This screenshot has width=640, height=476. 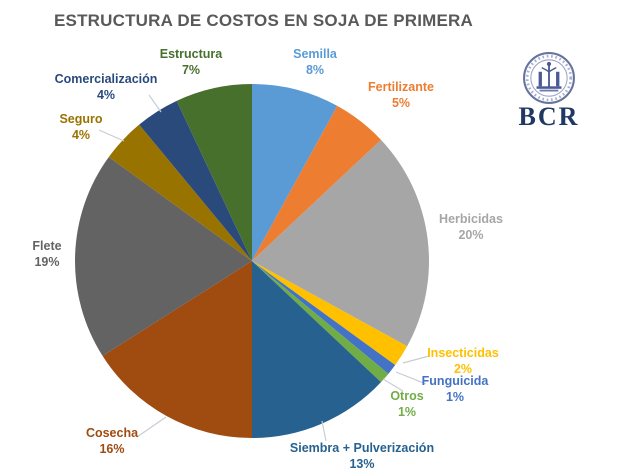 I want to click on slice-label-siembra: Siembra + Pulverización 13%, so click(x=362, y=456).